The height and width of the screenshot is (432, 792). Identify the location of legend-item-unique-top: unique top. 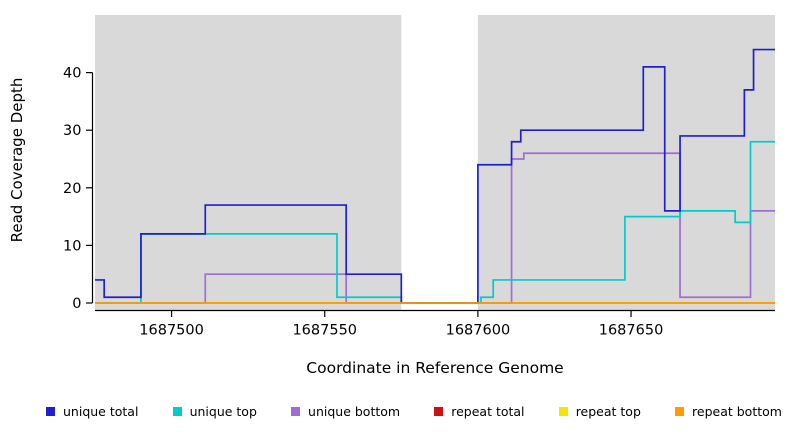
(214, 411).